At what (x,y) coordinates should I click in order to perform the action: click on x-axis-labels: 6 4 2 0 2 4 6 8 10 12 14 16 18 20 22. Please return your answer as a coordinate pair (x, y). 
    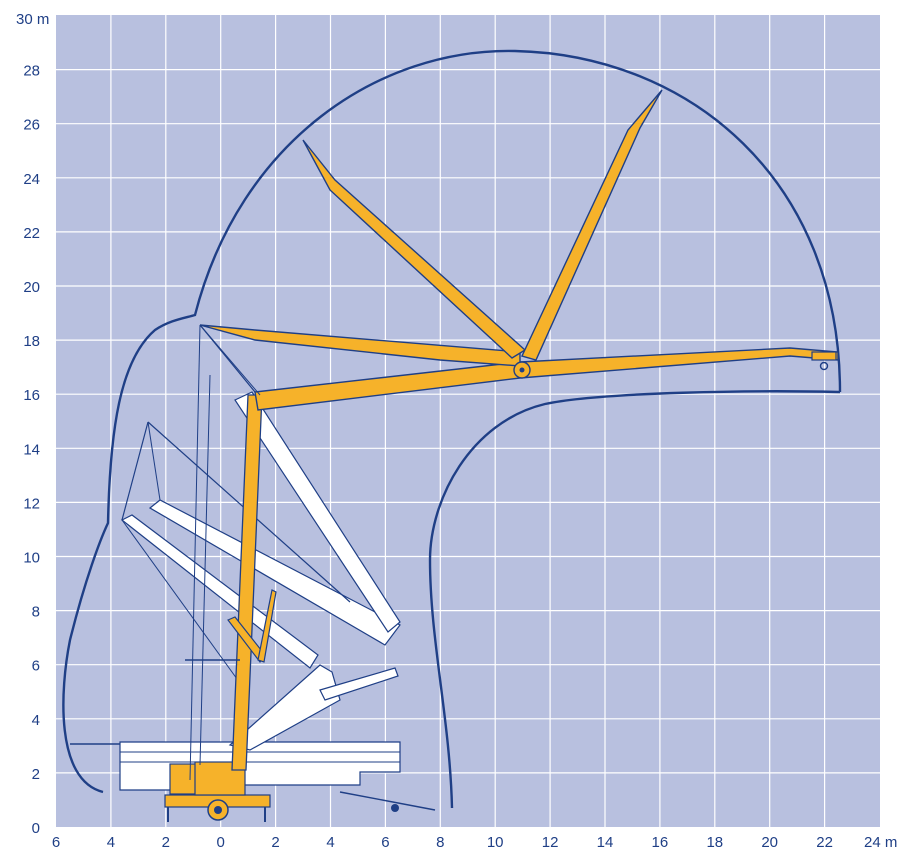
    Looking at the image, I should click on (442, 842).